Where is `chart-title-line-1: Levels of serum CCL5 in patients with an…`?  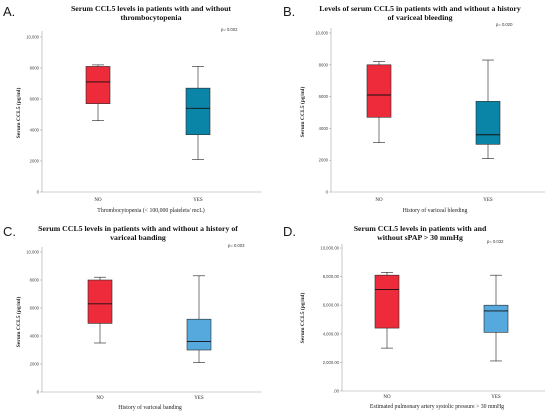
chart-title-line-1: Levels of serum CCL5 in patients with an… is located at coordinates (420, 8).